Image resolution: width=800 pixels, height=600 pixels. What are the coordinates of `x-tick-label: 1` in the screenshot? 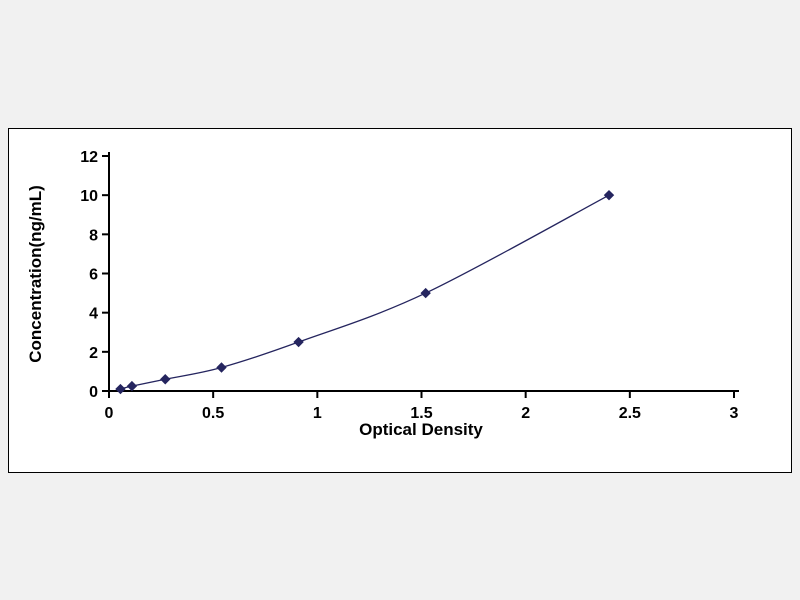 It's located at (317, 413).